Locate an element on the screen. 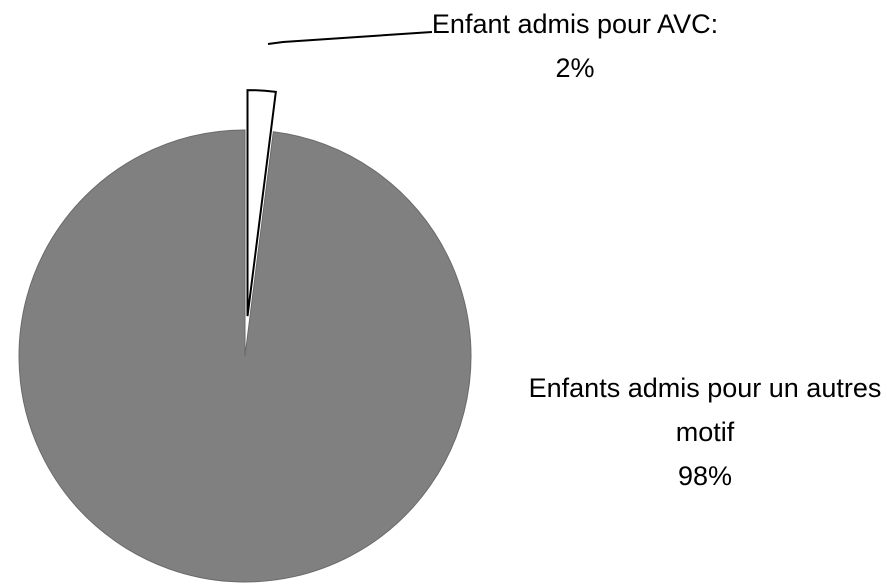  slice-label-1: Enfants admis pour un autres motif 98% is located at coordinates (703, 432).